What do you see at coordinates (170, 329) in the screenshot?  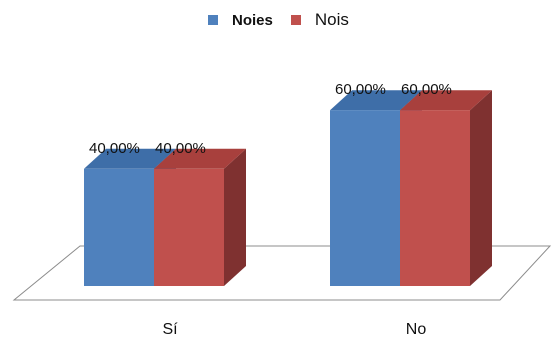 I see `x-tick-label-0: Sí` at bounding box center [170, 329].